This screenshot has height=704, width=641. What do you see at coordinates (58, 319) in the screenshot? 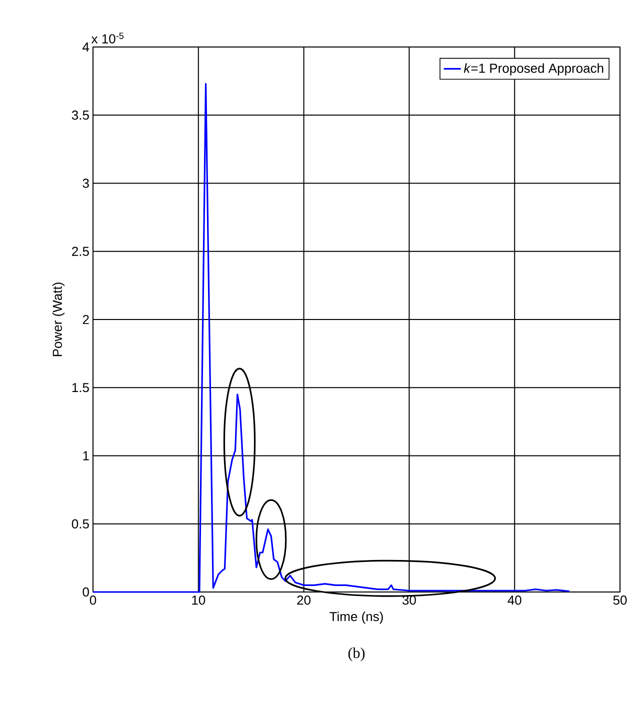
I see `y-axis-title: Power (Watt)` at bounding box center [58, 319].